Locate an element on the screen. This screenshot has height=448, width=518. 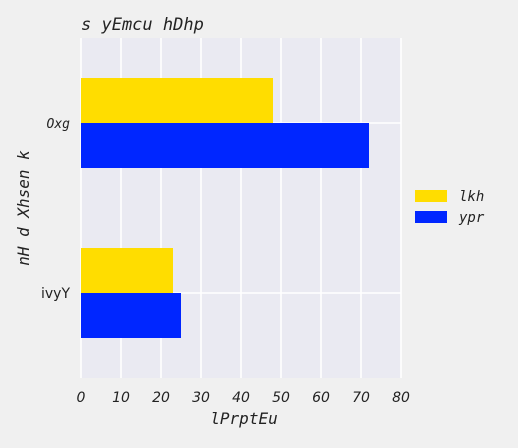
legend: lkh ypr is located at coordinates (450, 207).